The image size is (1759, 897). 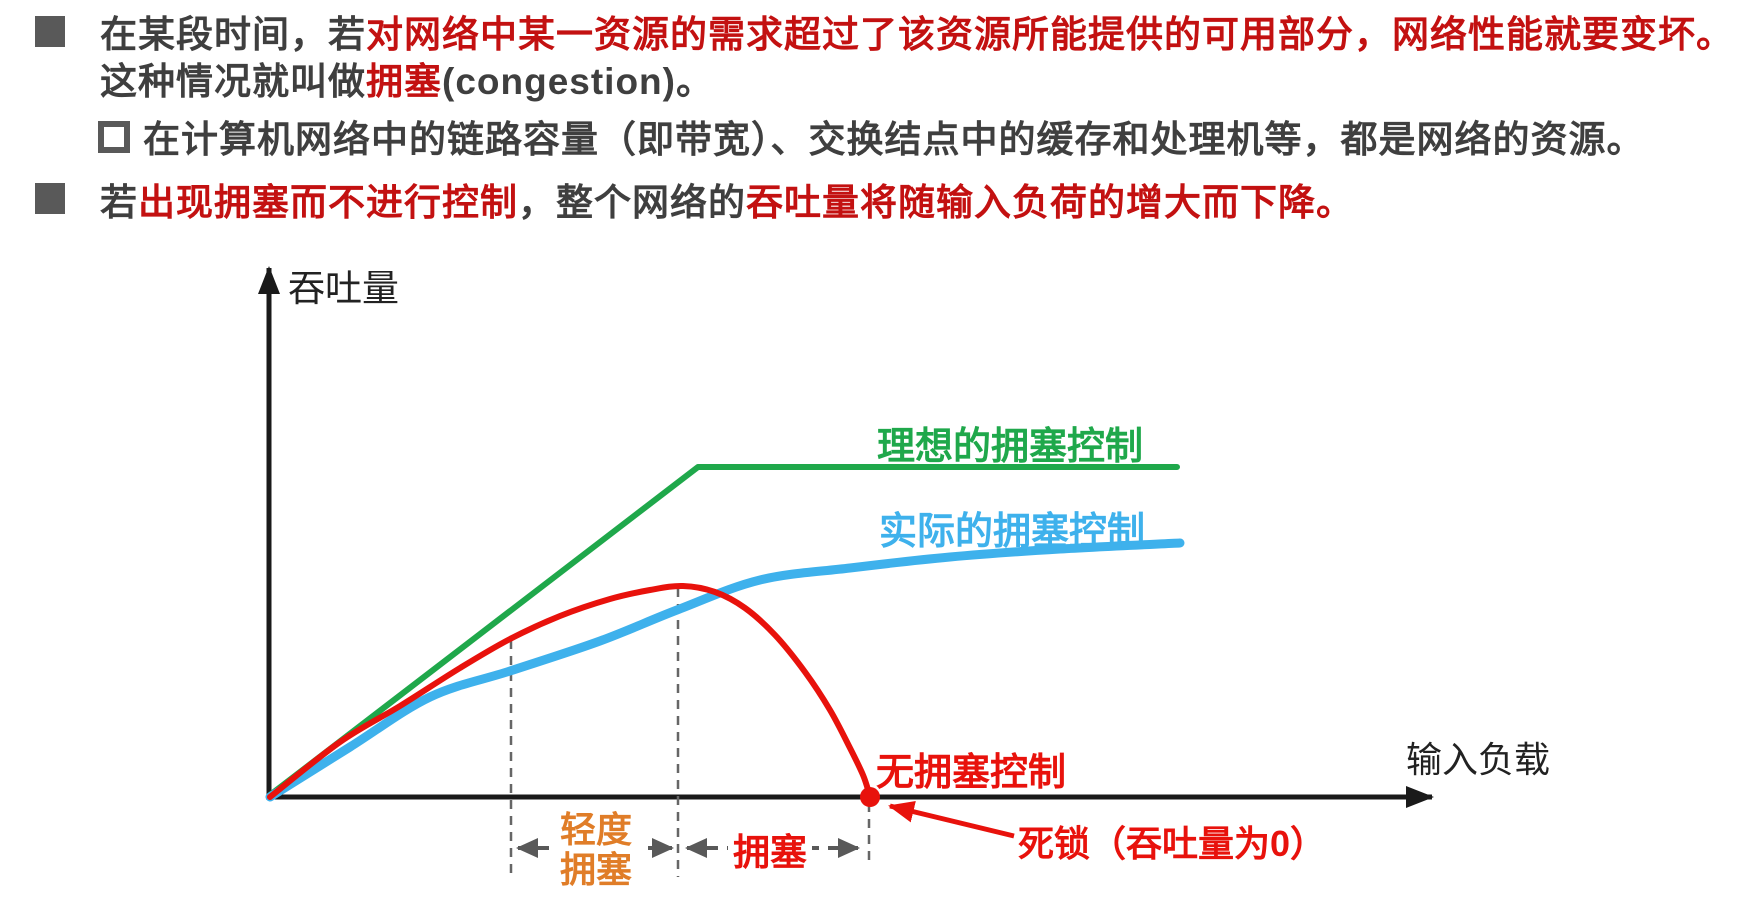 I want to click on text-segment: 拥塞, so click(x=404, y=81).